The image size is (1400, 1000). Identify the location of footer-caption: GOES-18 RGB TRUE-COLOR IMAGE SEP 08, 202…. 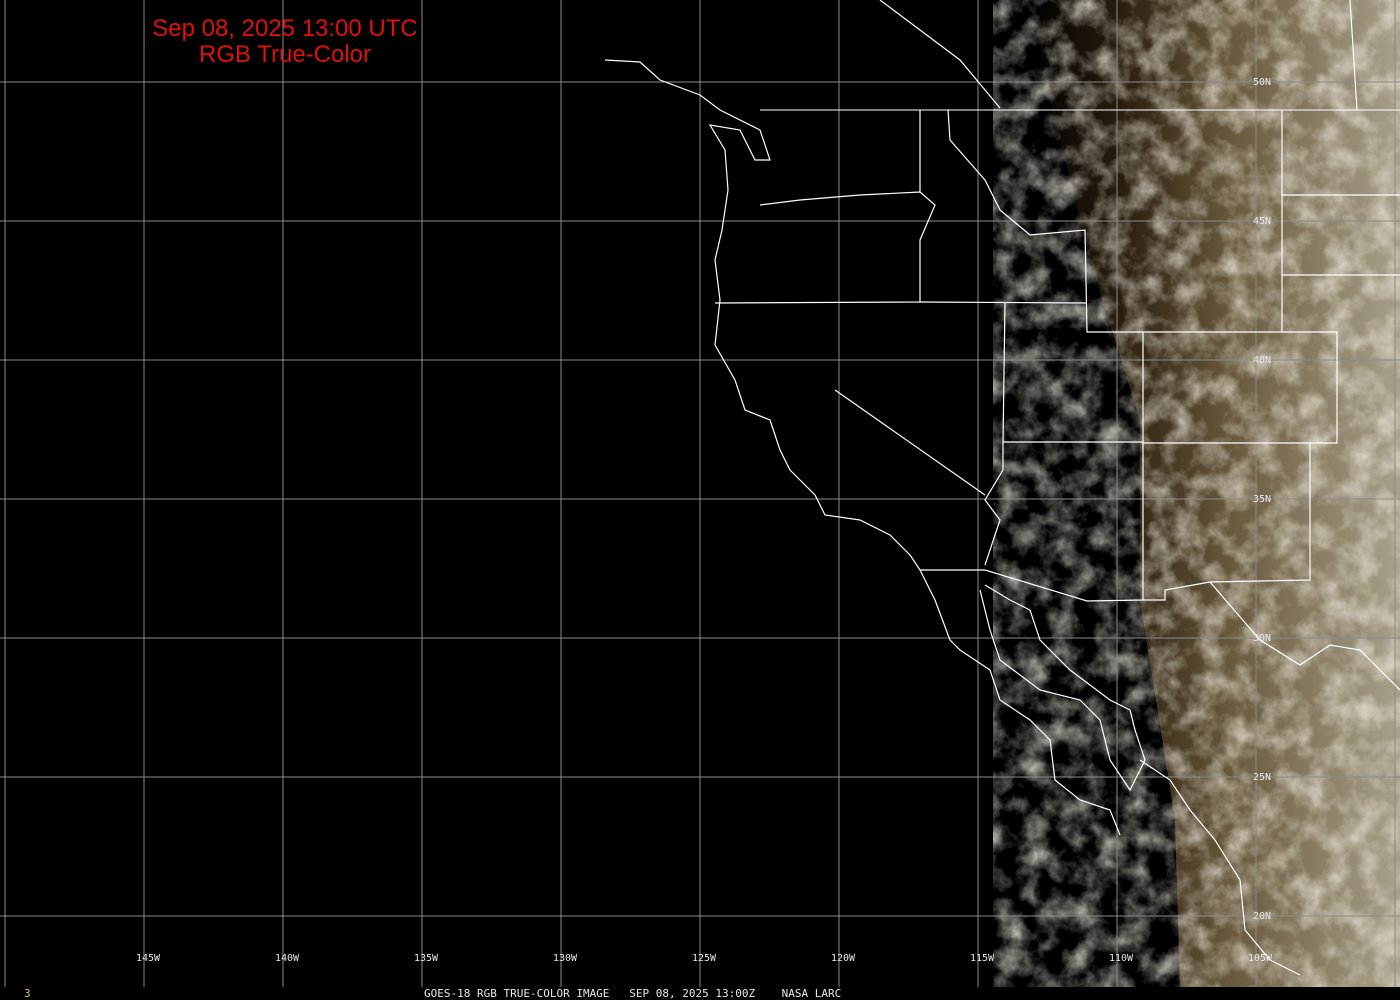
(633, 993).